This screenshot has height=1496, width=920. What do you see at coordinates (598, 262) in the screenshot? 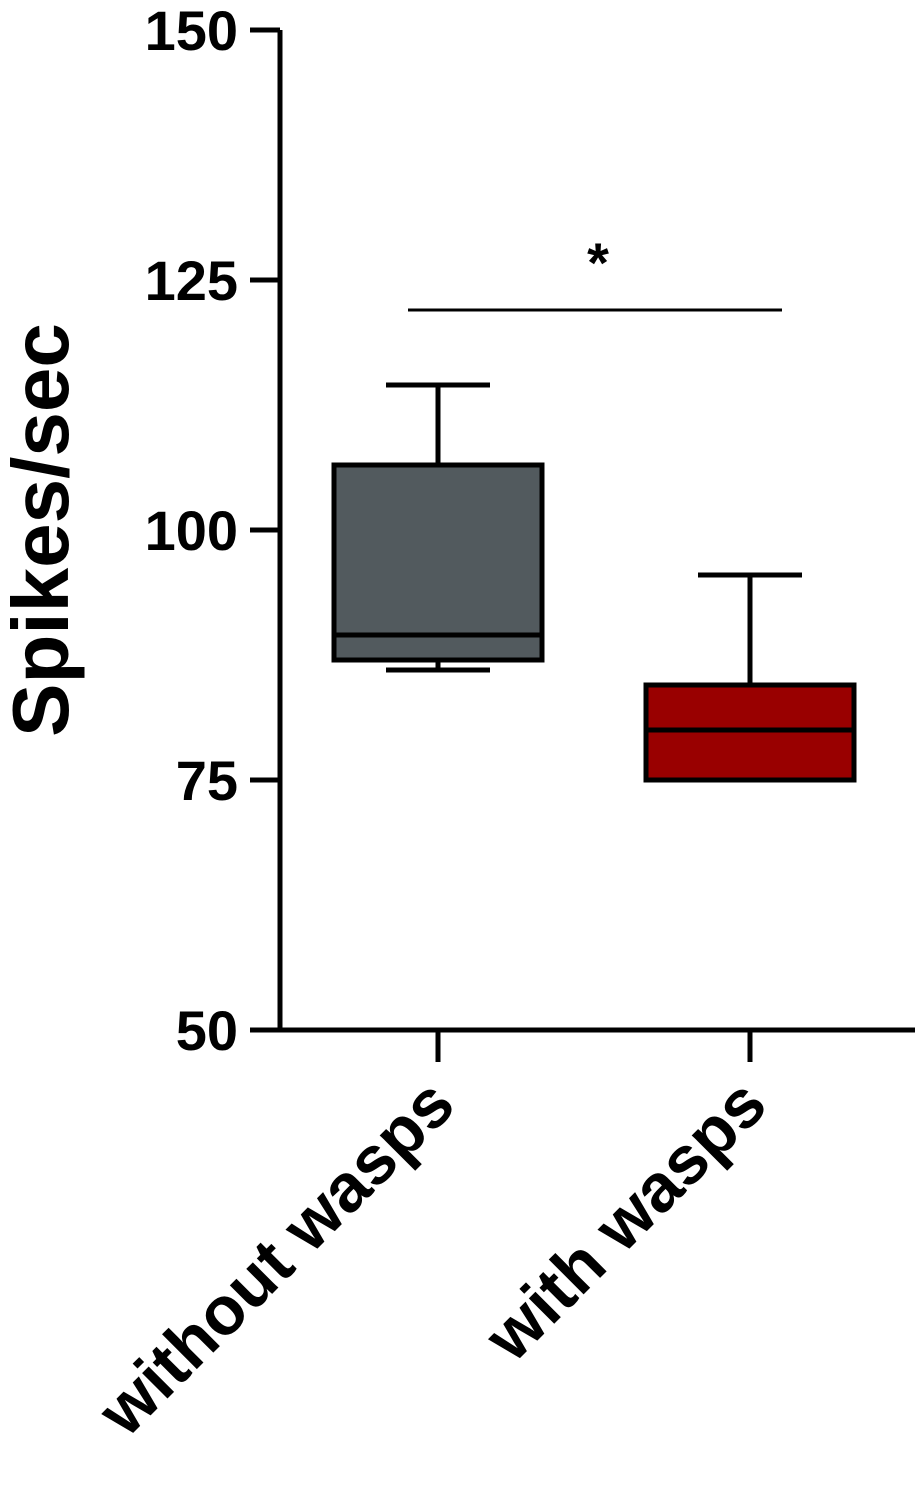
I see `significance-star: *` at bounding box center [598, 262].